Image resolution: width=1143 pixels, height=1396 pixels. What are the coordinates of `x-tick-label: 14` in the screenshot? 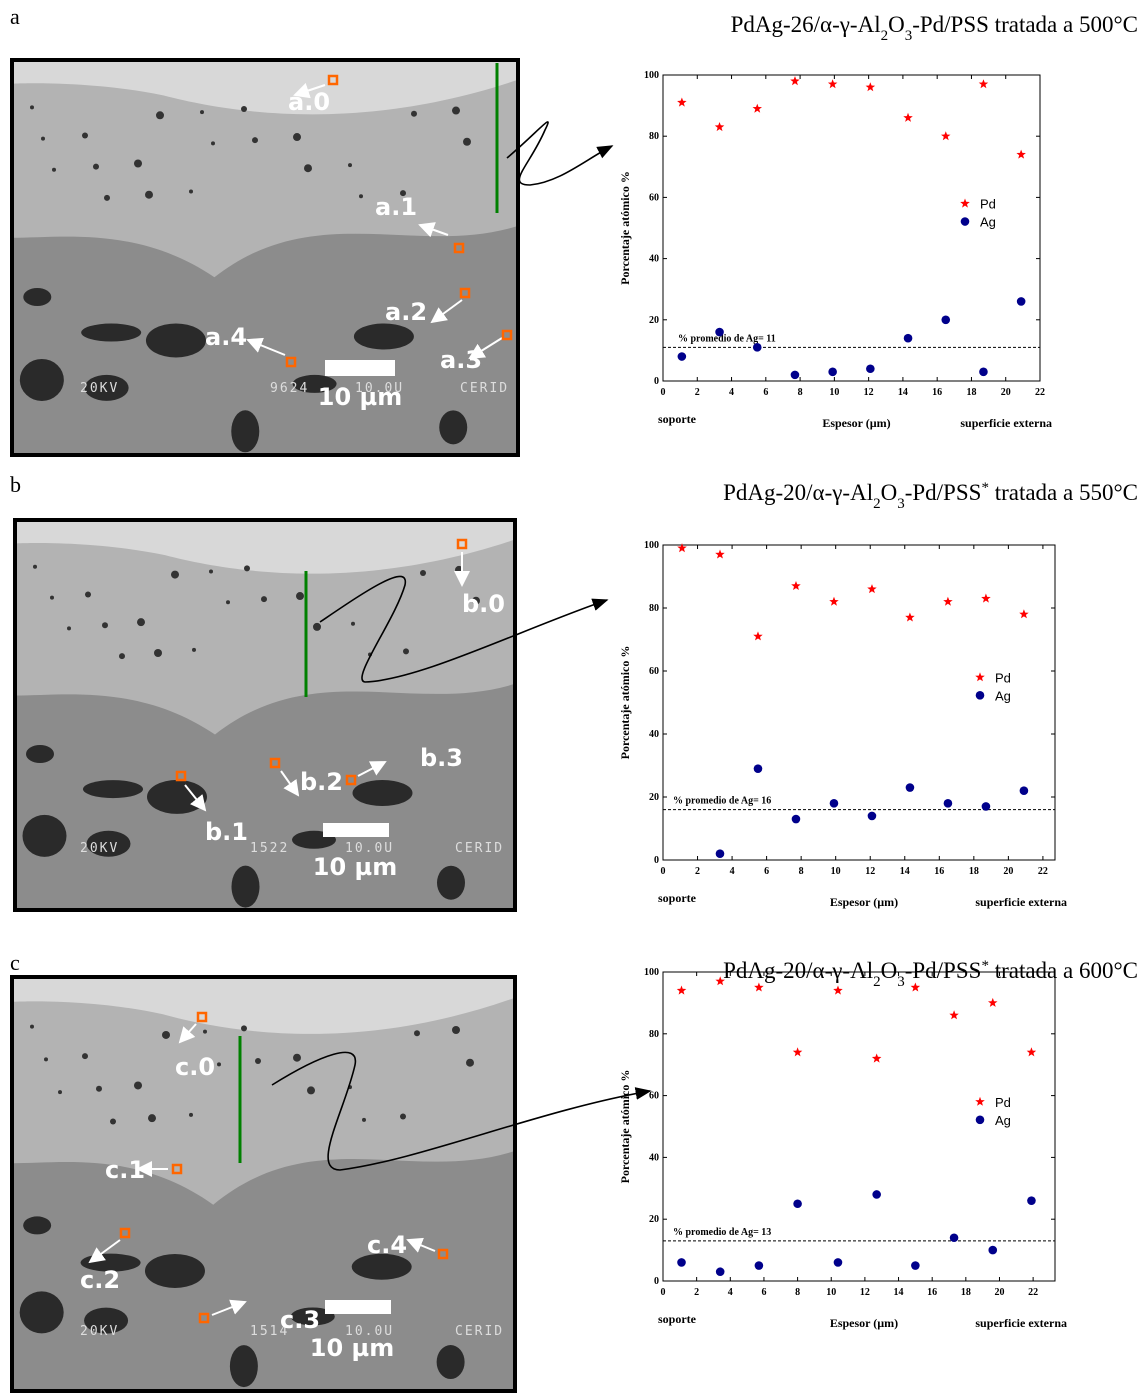 It's located at (899, 1292).